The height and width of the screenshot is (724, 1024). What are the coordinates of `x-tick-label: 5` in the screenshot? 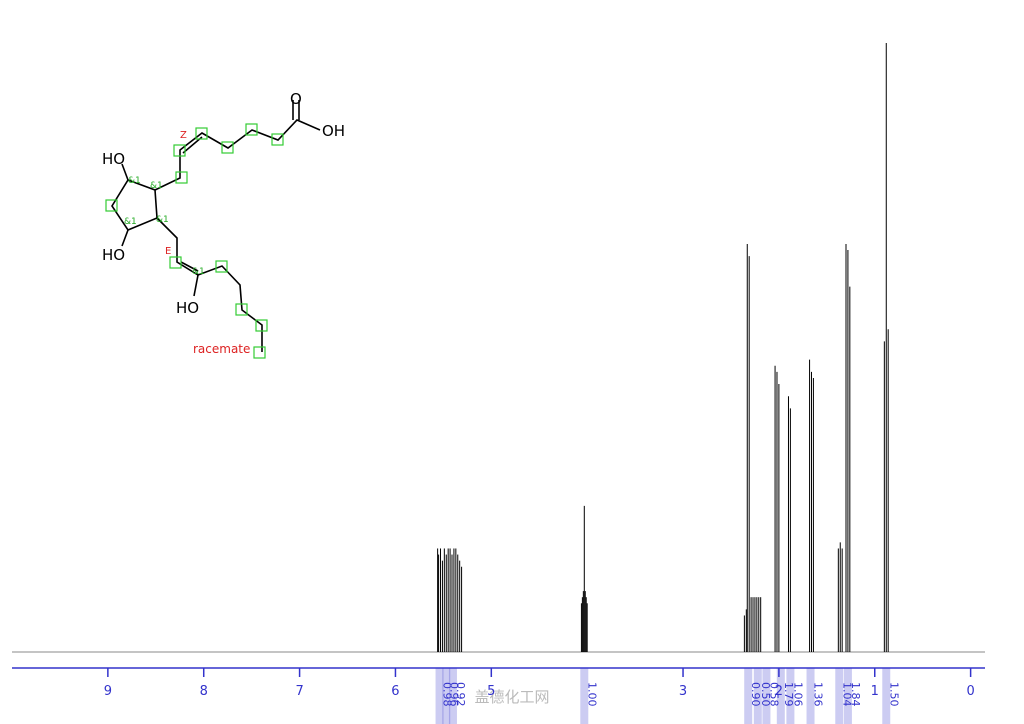 It's located at (491, 691).